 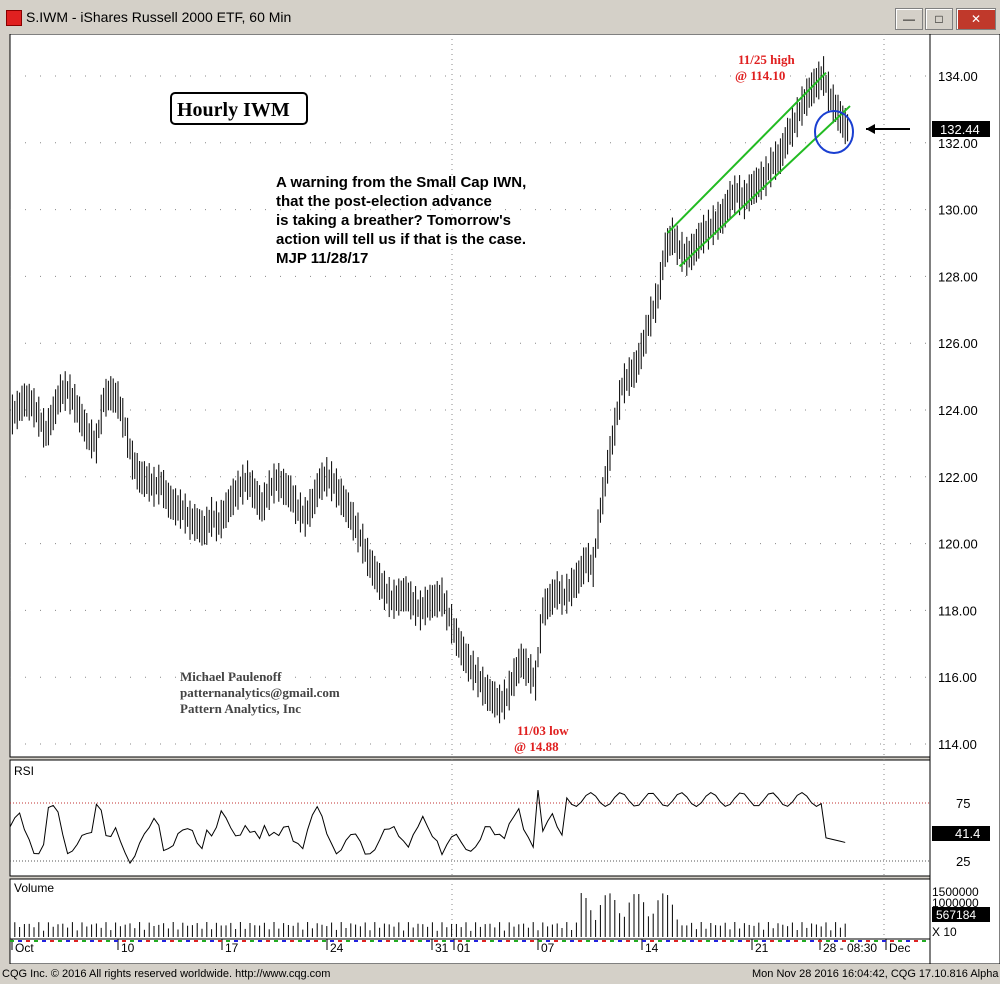 I want to click on price-scale-panel, so click(x=964, y=499).